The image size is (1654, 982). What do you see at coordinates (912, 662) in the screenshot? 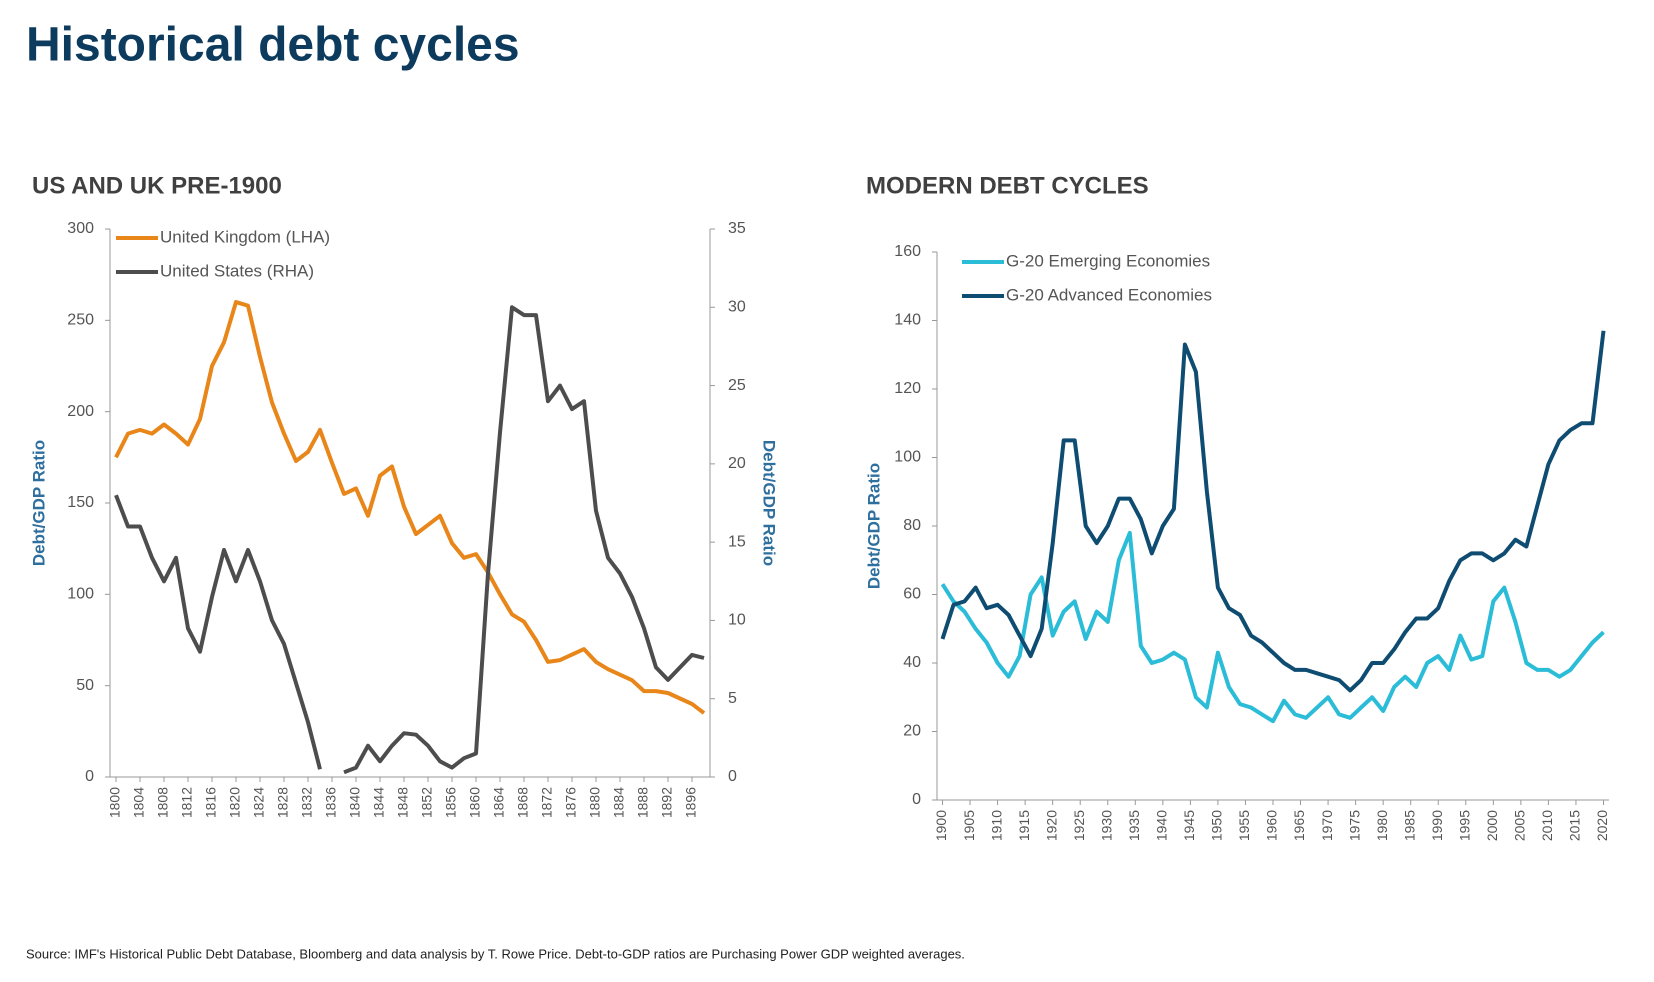
I see `y-tick-label: 40` at bounding box center [912, 662].